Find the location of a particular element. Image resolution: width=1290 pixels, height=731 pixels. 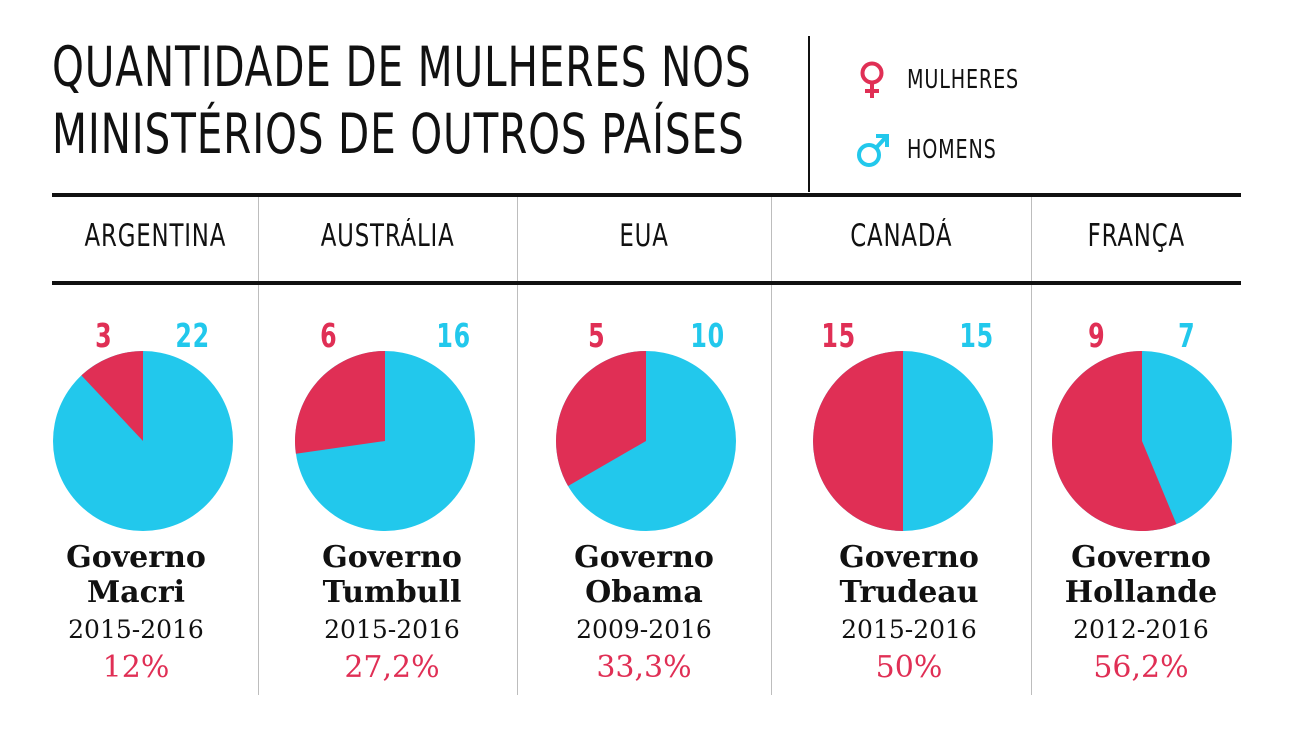

country-header-australia: AUSTRÁLIA is located at coordinates (387, 236).